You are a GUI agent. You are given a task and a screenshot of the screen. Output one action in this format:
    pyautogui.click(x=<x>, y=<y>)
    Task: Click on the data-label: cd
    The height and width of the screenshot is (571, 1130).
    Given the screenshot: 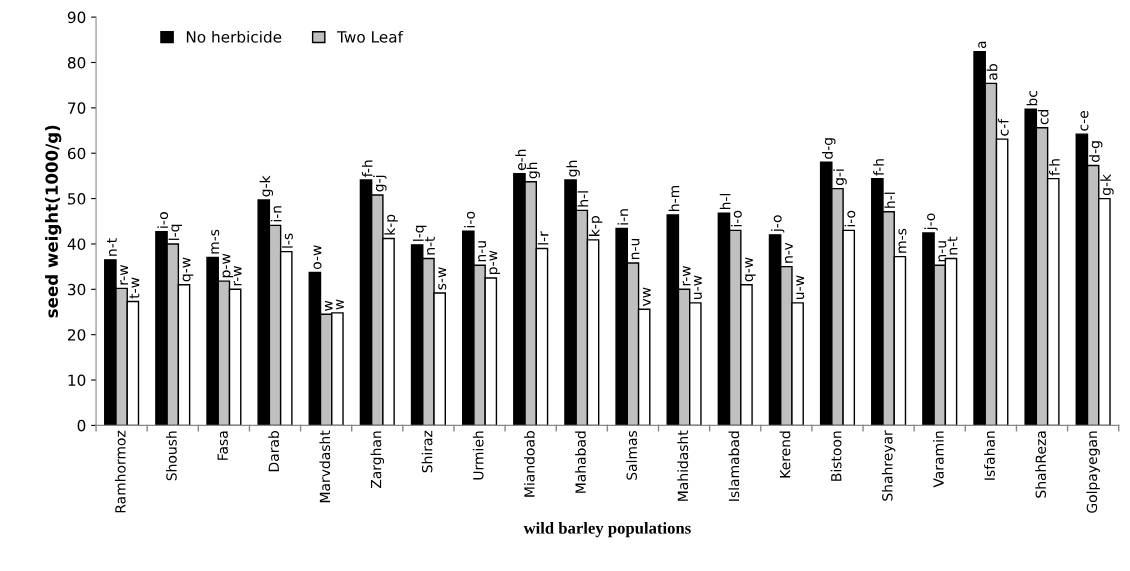 What is the action you would take?
    pyautogui.click(x=1043, y=117)
    